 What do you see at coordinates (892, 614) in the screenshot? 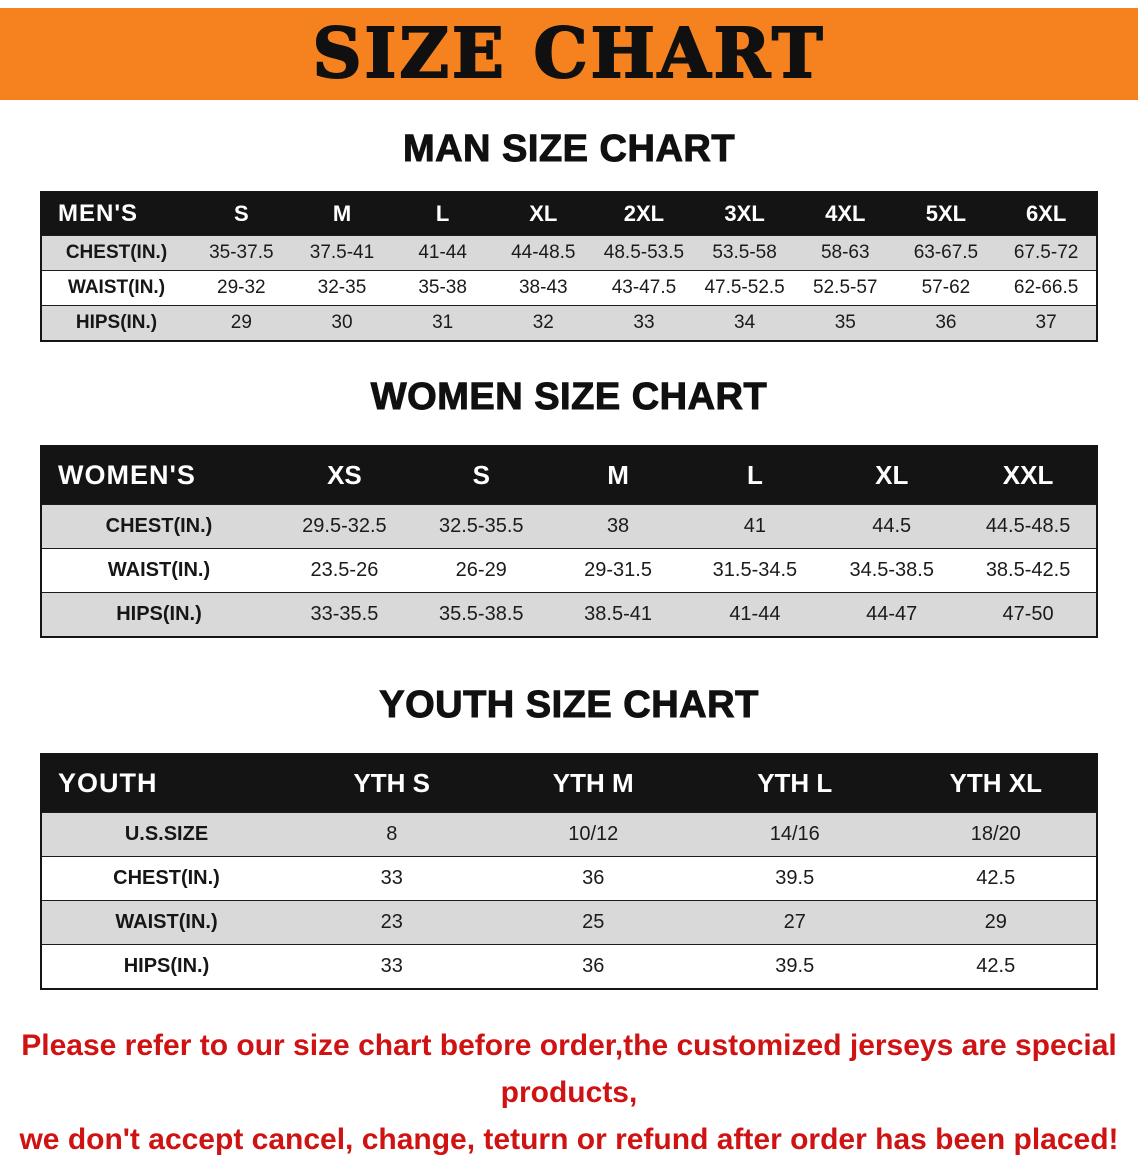
I see `measurement-value: 44-47` at bounding box center [892, 614].